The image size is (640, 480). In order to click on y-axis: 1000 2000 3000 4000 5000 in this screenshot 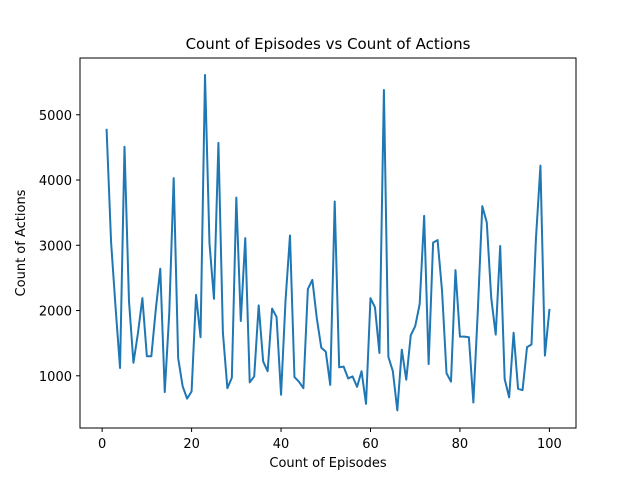, I will do `click(59, 247)`.